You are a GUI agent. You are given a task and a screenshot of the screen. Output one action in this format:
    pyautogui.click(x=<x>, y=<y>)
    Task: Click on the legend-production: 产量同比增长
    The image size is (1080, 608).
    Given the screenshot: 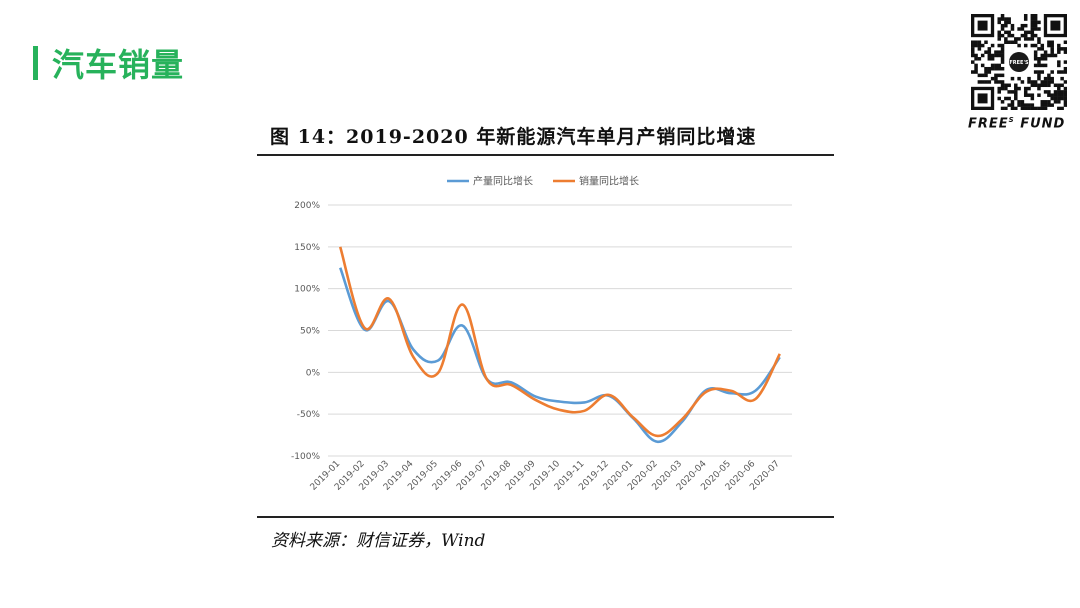 What is the action you would take?
    pyautogui.click(x=490, y=181)
    